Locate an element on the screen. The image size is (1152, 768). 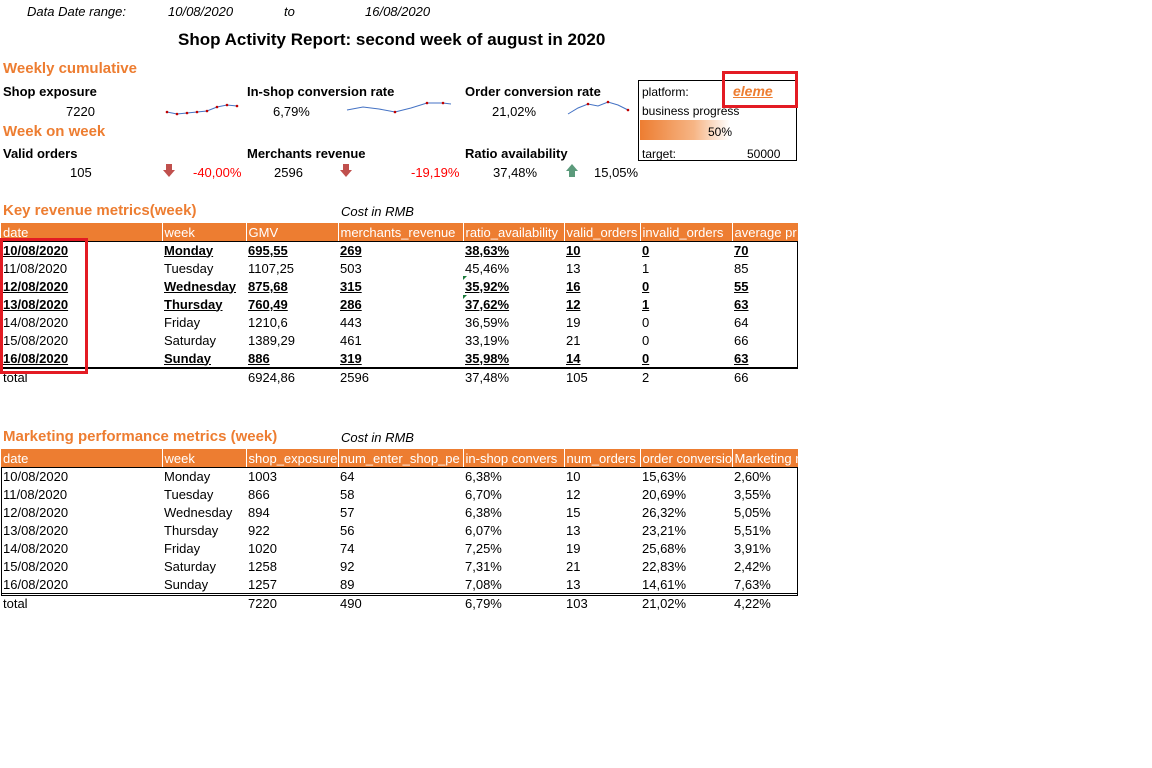
table-cell-gmv: 695,55 is located at coordinates (268, 250).